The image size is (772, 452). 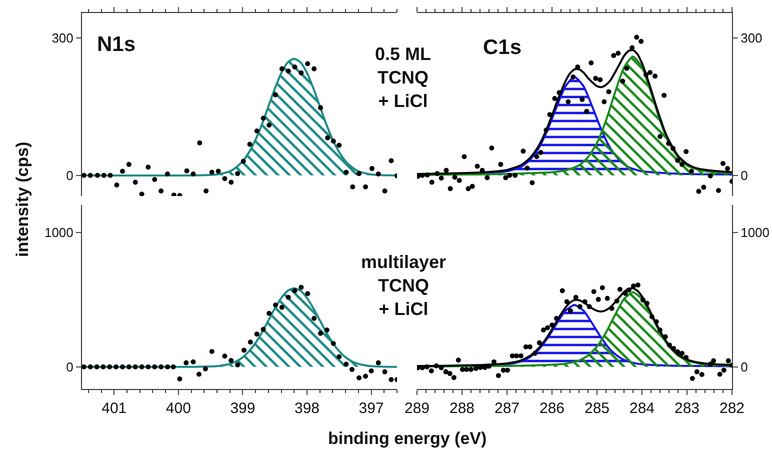 What do you see at coordinates (243, 408) in the screenshot?
I see `x-tick-label: 399` at bounding box center [243, 408].